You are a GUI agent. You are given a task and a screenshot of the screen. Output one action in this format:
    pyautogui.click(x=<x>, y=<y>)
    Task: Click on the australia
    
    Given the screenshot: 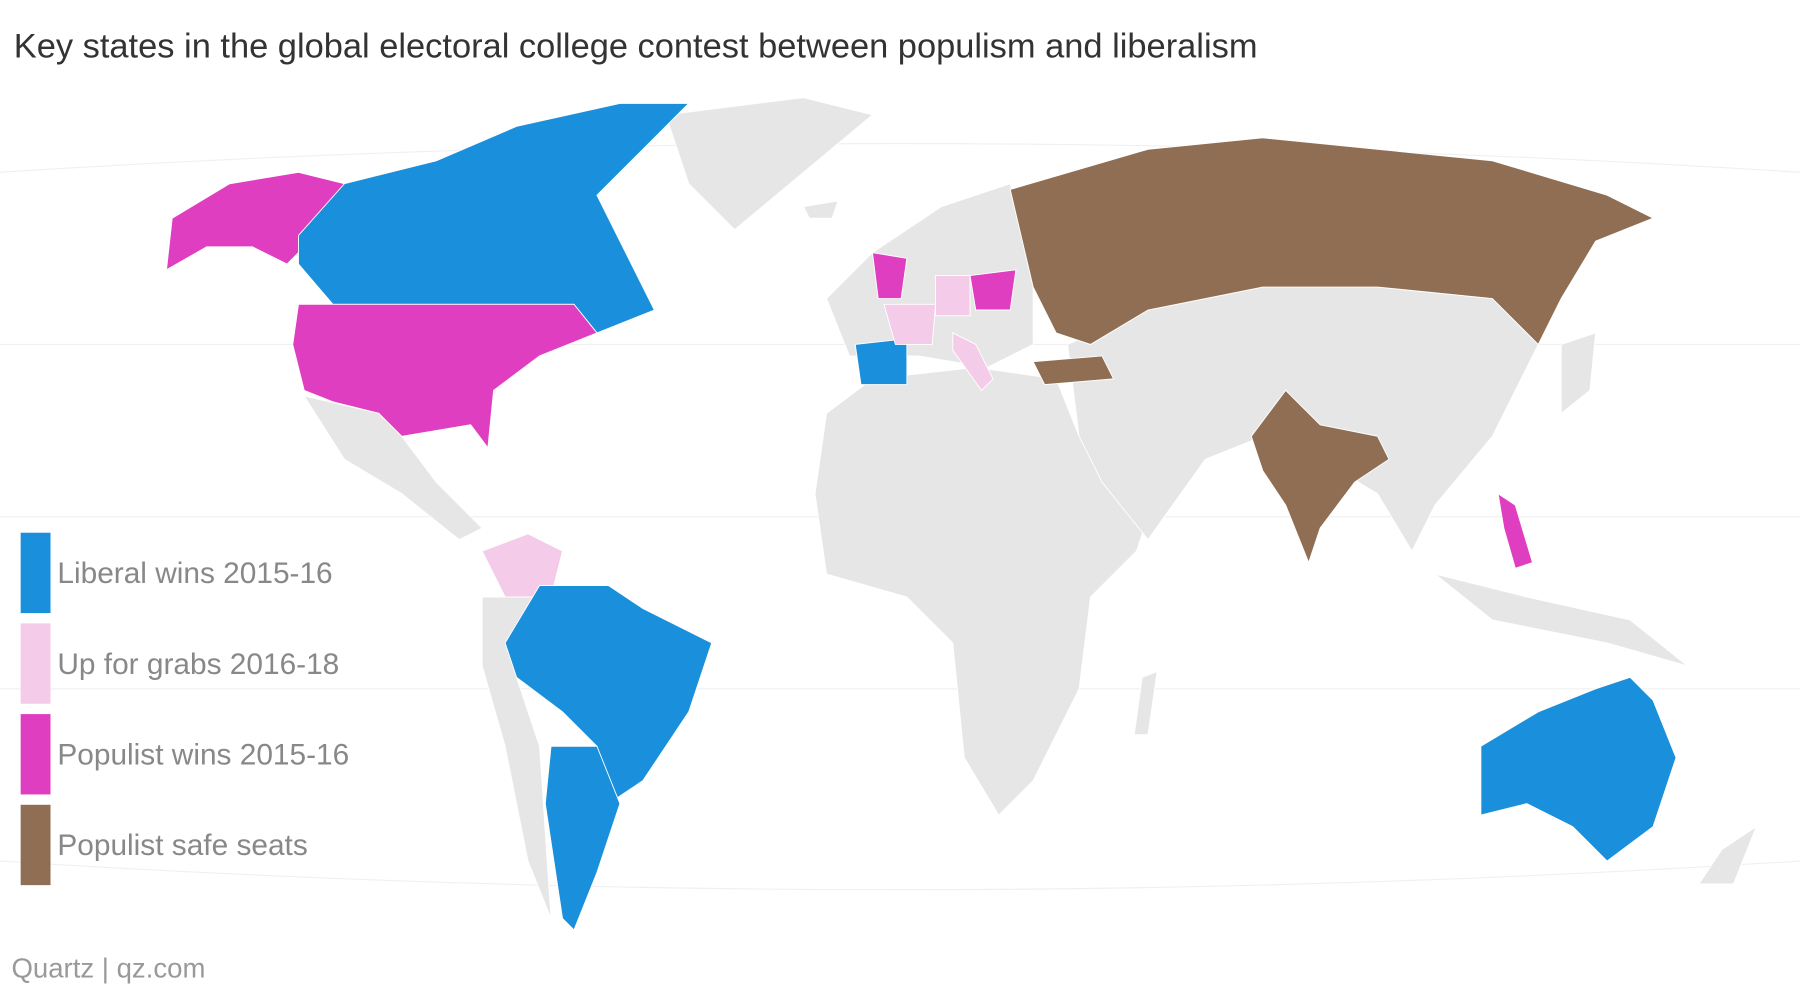 What is the action you would take?
    pyautogui.click(x=1578, y=769)
    